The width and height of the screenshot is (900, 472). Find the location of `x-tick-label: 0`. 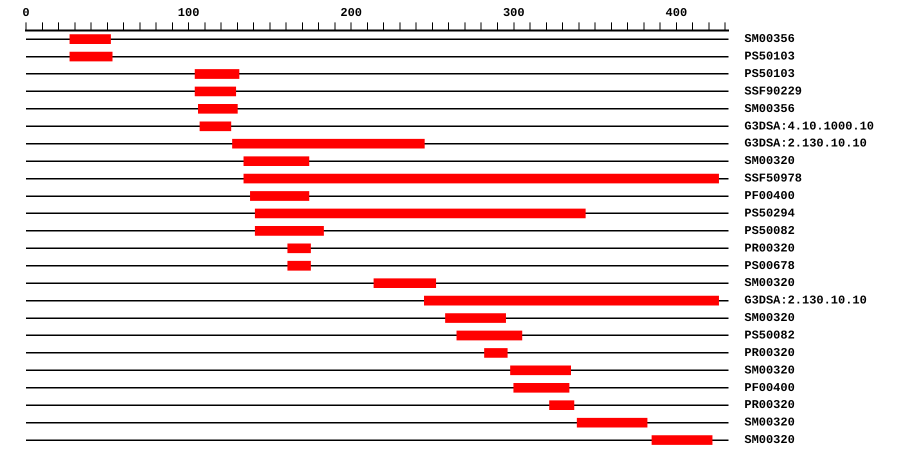

x-tick-label: 0 is located at coordinates (26, 13).